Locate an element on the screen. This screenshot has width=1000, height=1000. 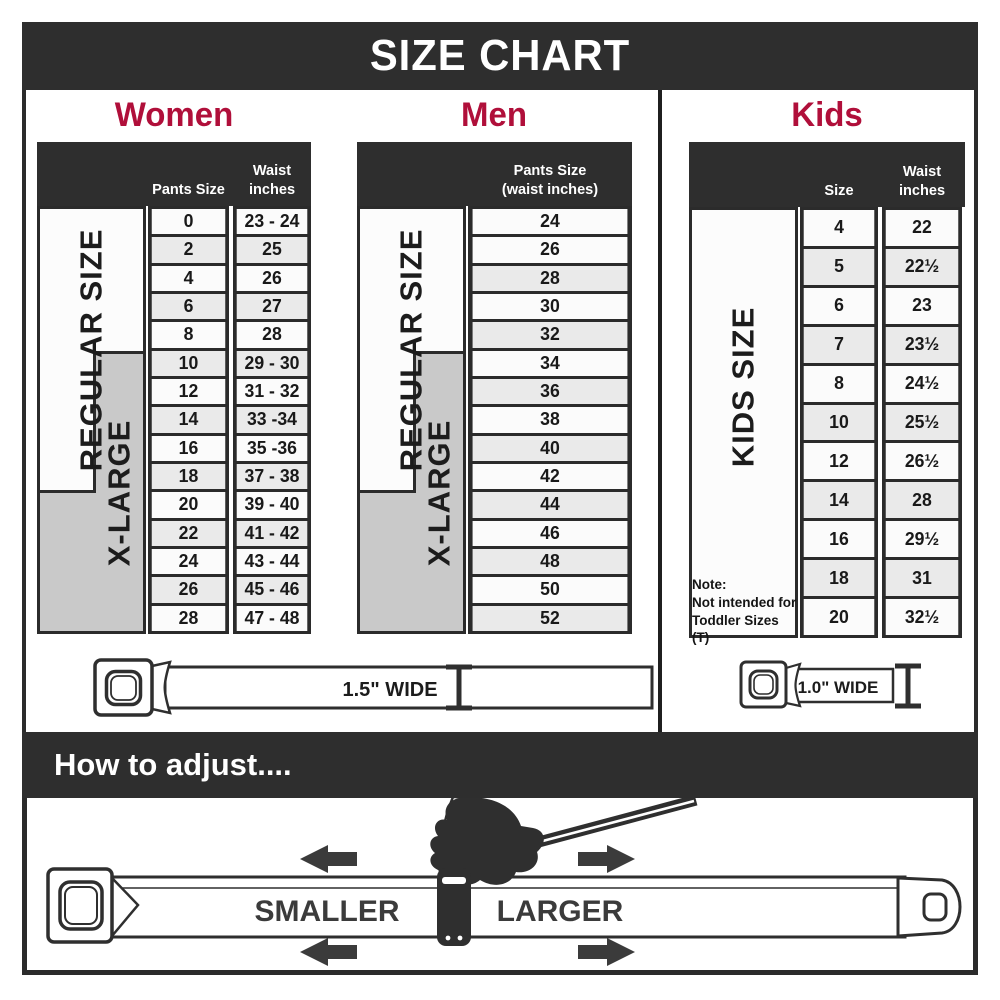
table-cell: 23 is located at coordinates (922, 305).